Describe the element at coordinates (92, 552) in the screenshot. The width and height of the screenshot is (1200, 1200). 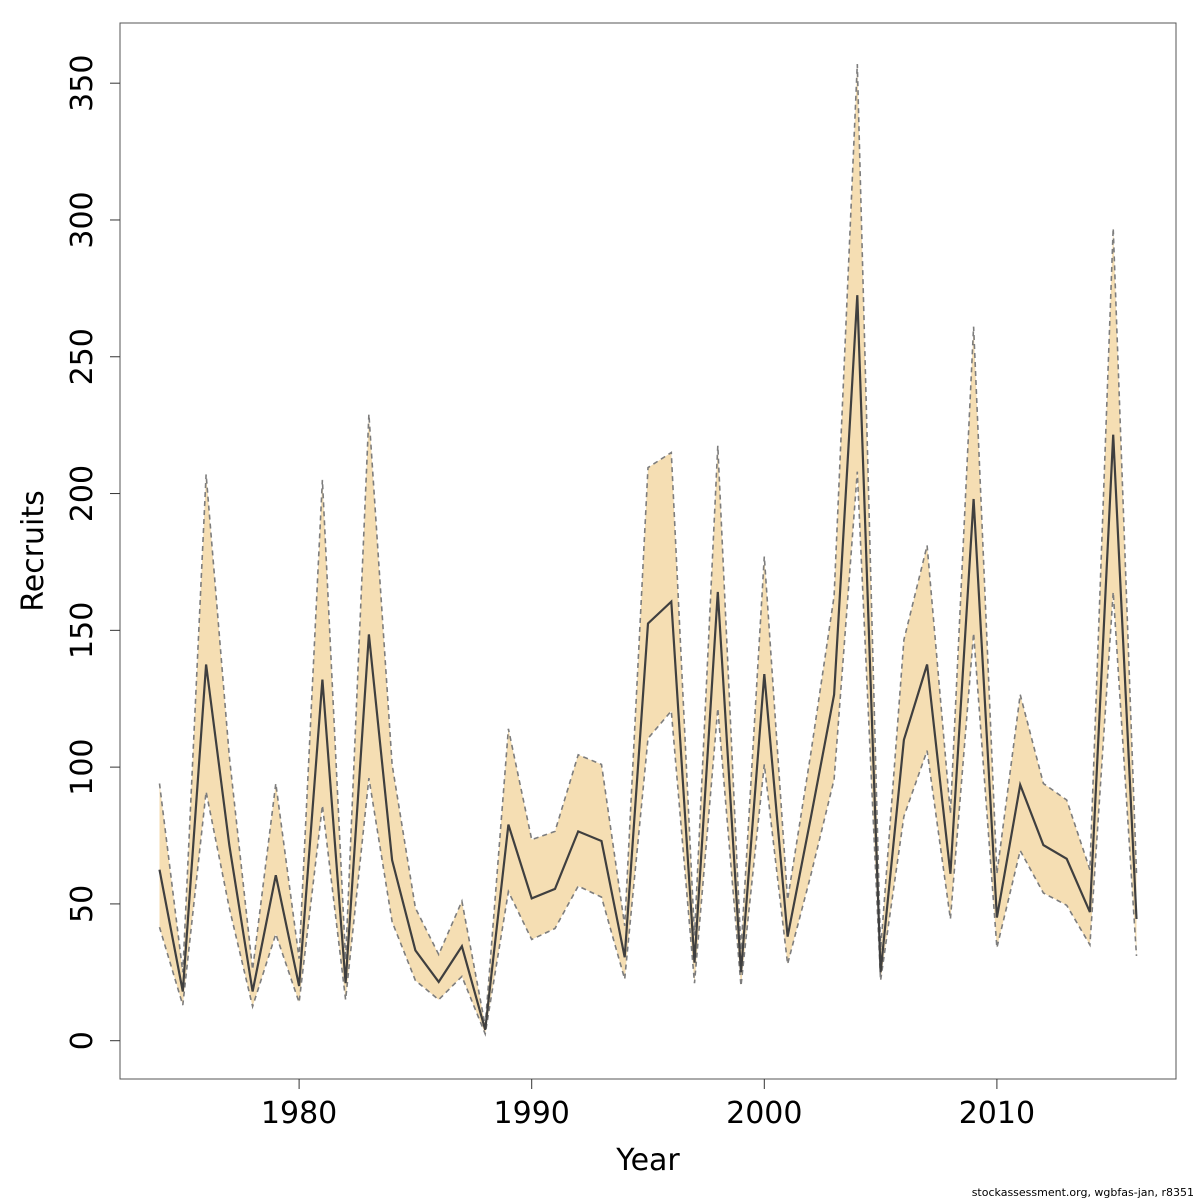
I see `y-axis: 0 50 100 150 200 250 300 350` at that location.